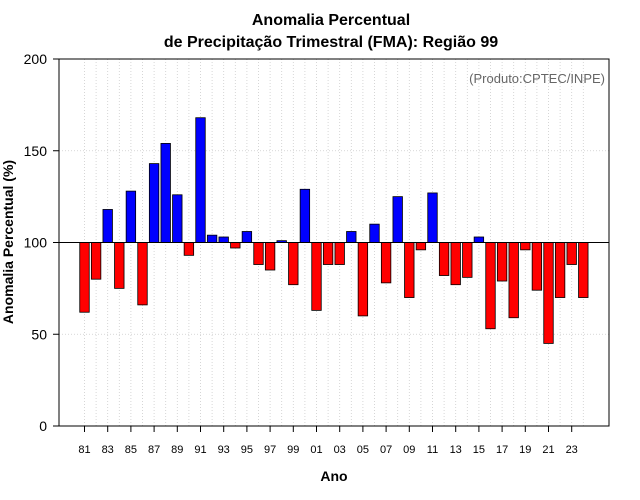  Describe the element at coordinates (432, 450) in the screenshot. I see `x-tick-label: 11` at that location.